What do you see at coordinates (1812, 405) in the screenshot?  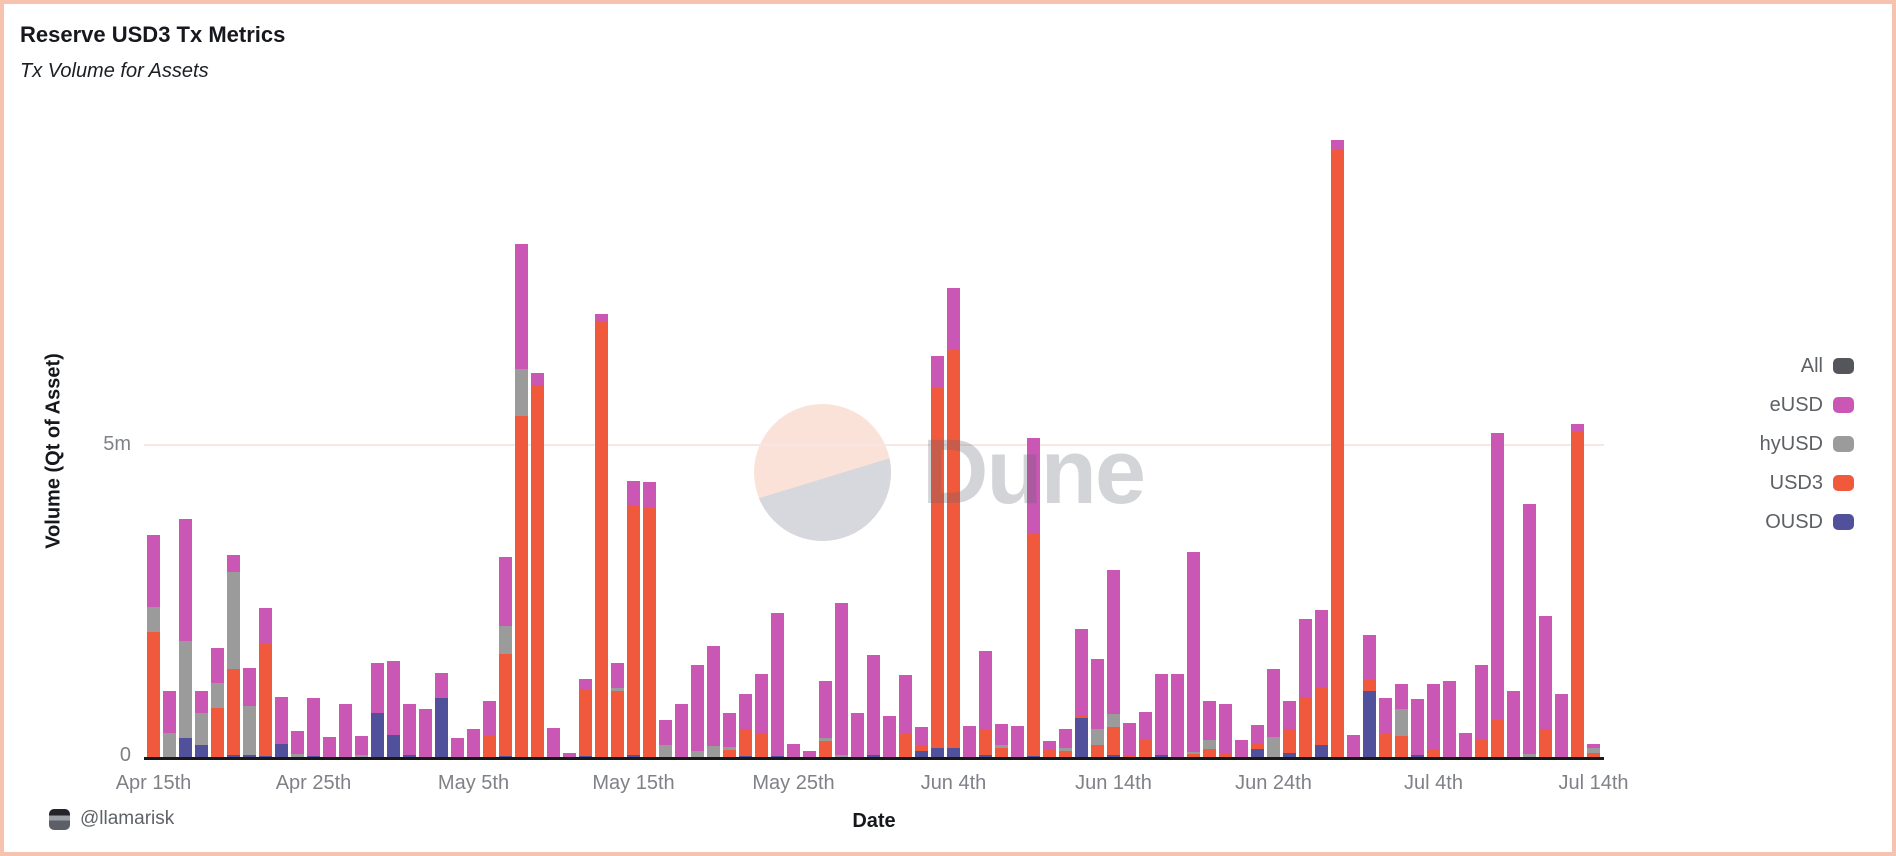 I see `legend-item-eusd: eUSD` at bounding box center [1812, 405].